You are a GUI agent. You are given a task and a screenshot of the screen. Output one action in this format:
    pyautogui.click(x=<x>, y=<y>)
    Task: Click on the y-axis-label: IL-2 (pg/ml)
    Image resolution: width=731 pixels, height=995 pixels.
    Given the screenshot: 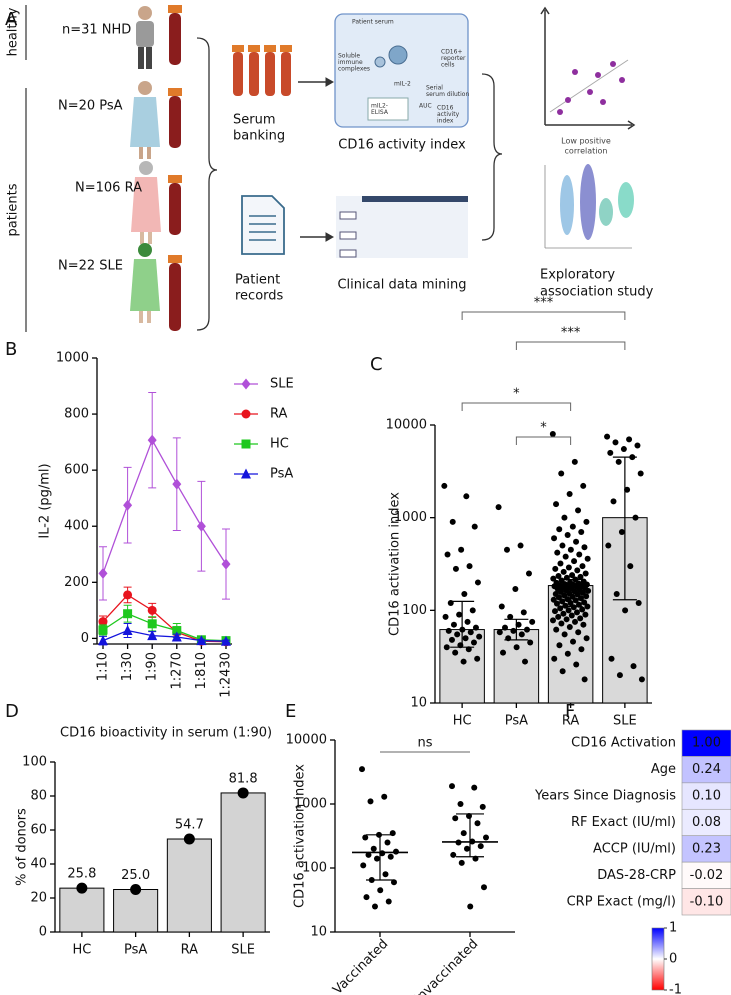 What is the action you would take?
    pyautogui.click(x=45, y=500)
    